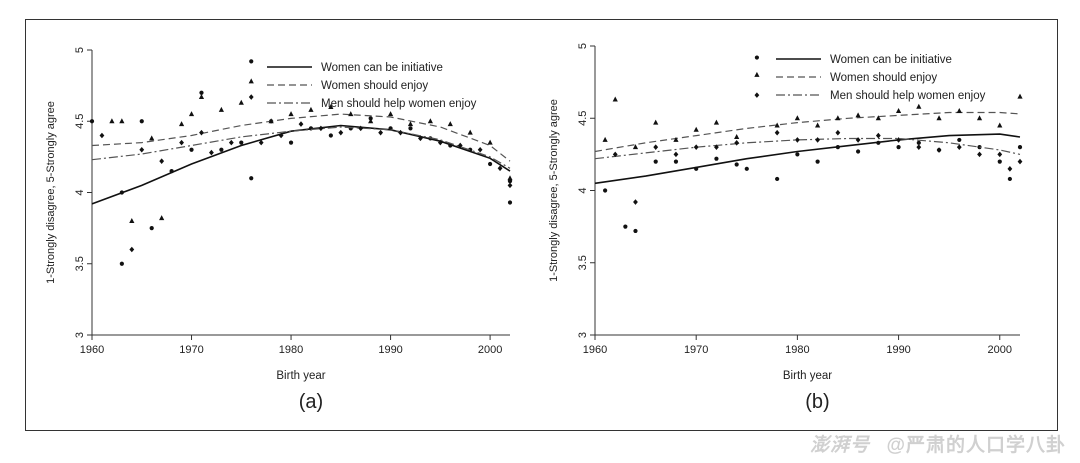  I want to click on panel-label: (a), so click(311, 402).